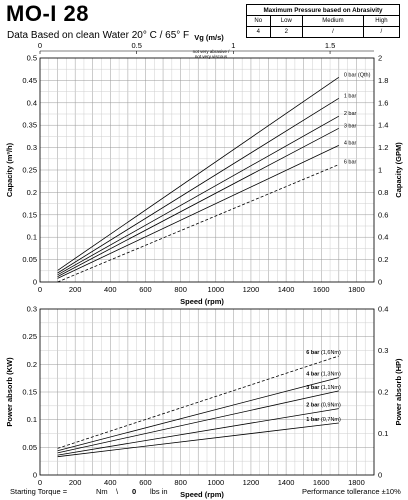  What do you see at coordinates (211, 56) in the screenshot?
I see `top-axis-note: not very viscous` at bounding box center [211, 56].